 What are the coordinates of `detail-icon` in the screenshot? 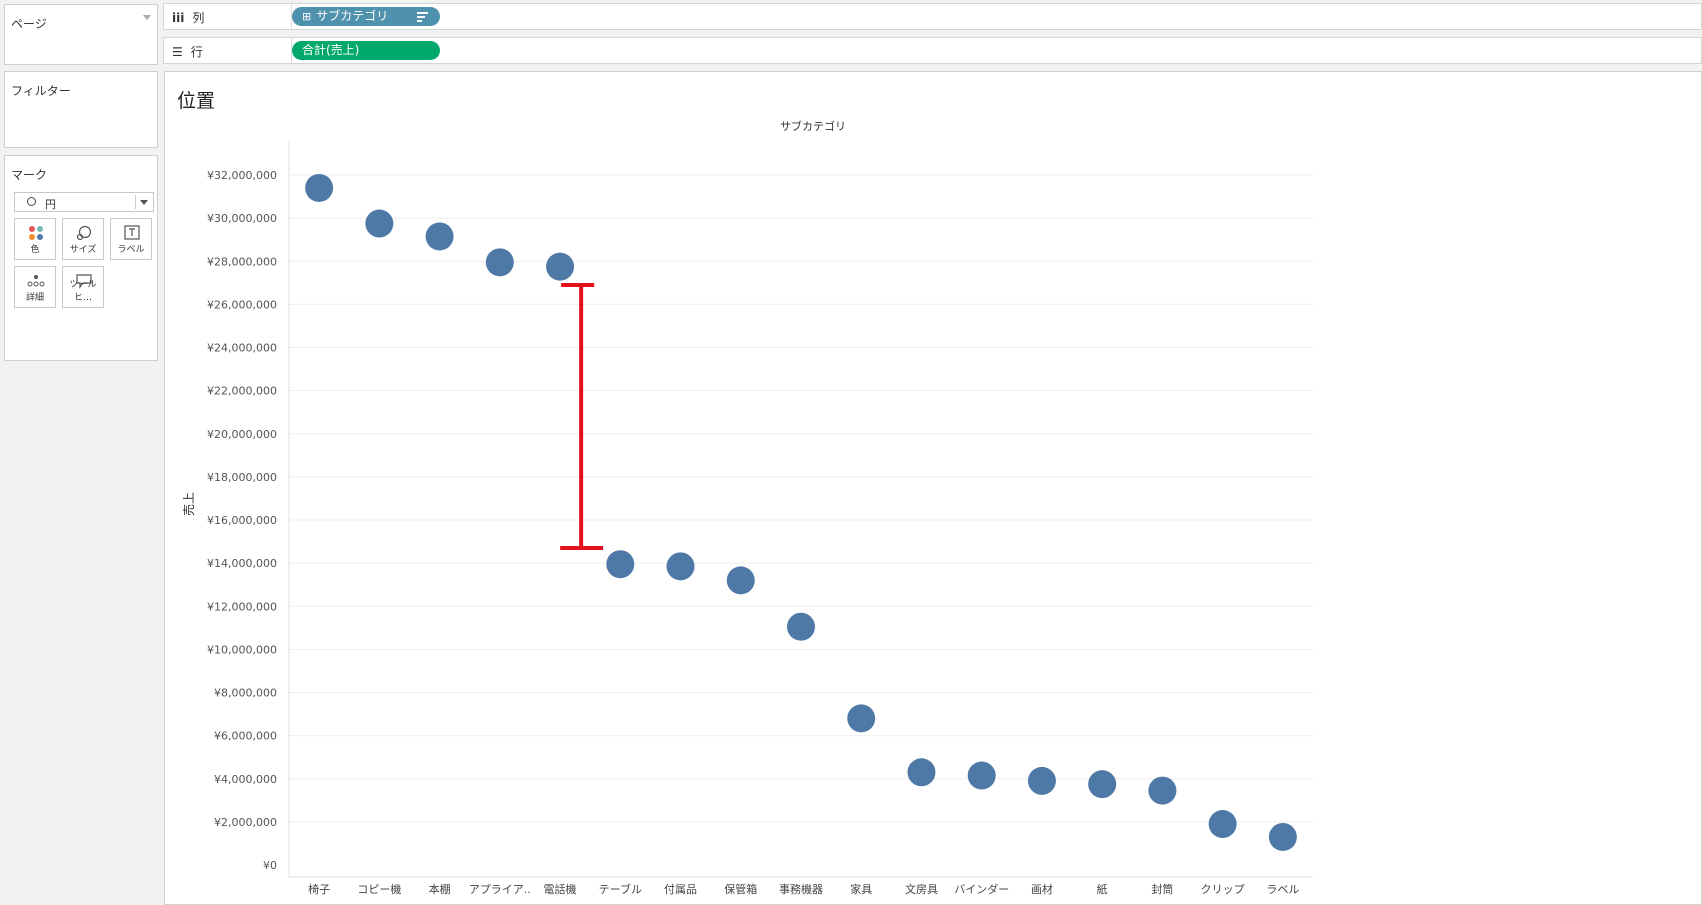 It's located at (36, 281).